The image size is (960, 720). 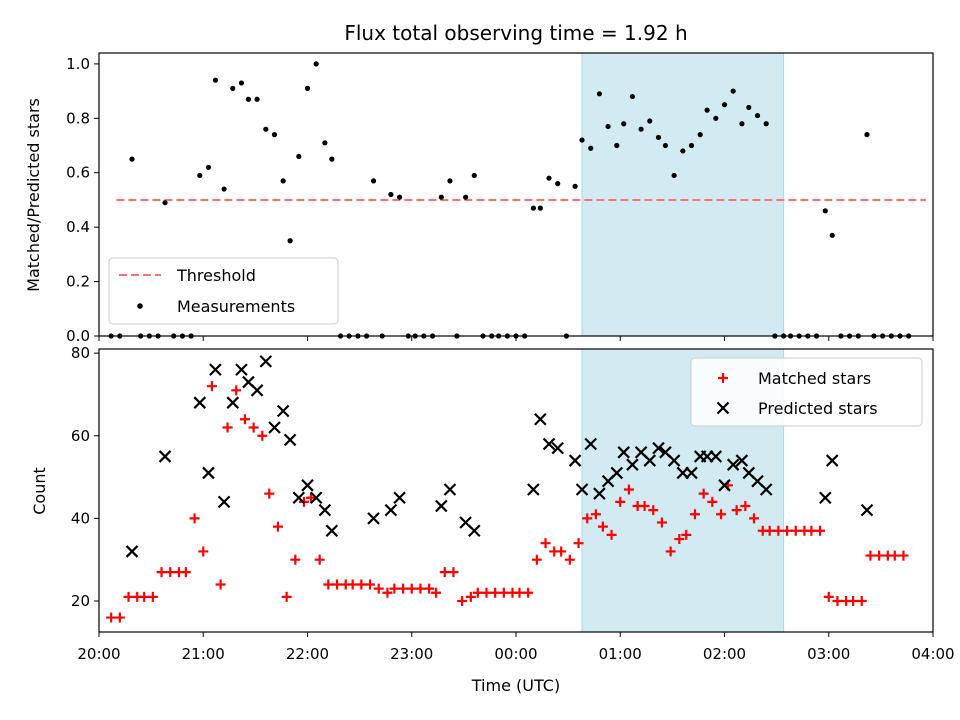 What do you see at coordinates (39, 491) in the screenshot?
I see `bottom-y-axis-label: Count` at bounding box center [39, 491].